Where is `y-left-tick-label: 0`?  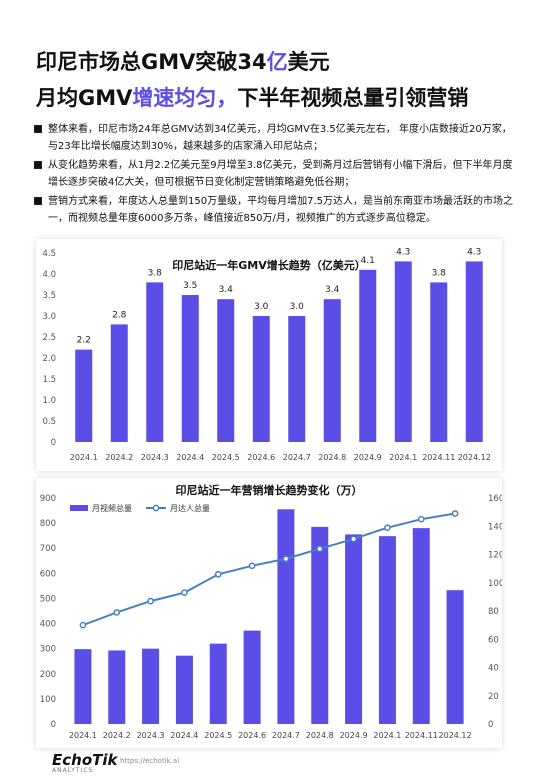
y-left-tick-label: 0 is located at coordinates (53, 725).